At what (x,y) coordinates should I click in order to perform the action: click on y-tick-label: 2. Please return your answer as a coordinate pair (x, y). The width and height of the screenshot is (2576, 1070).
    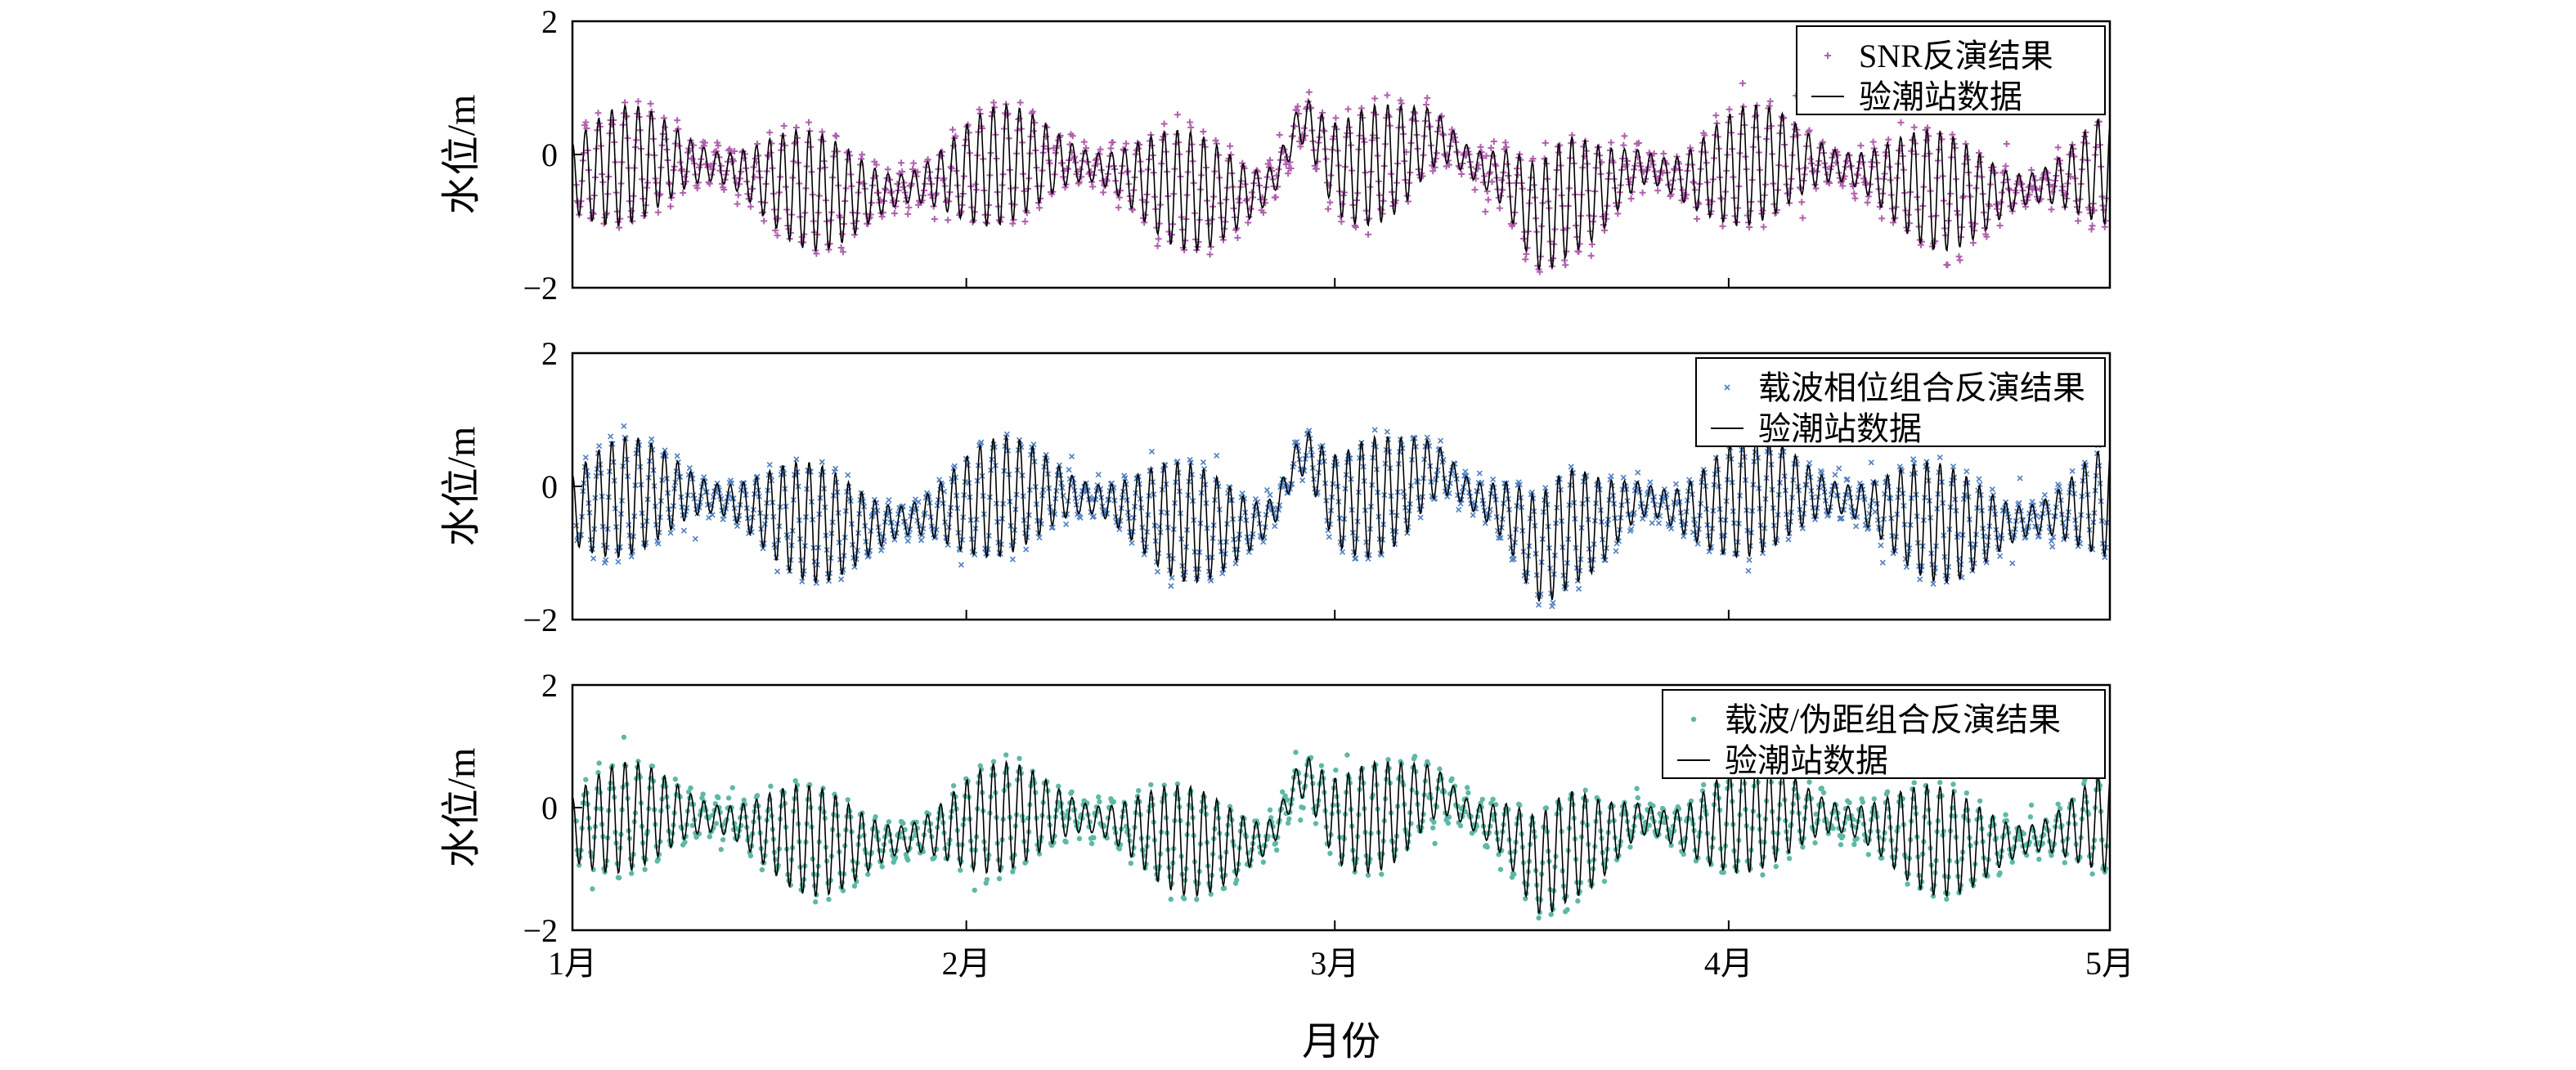
    Looking at the image, I should click on (550, 685).